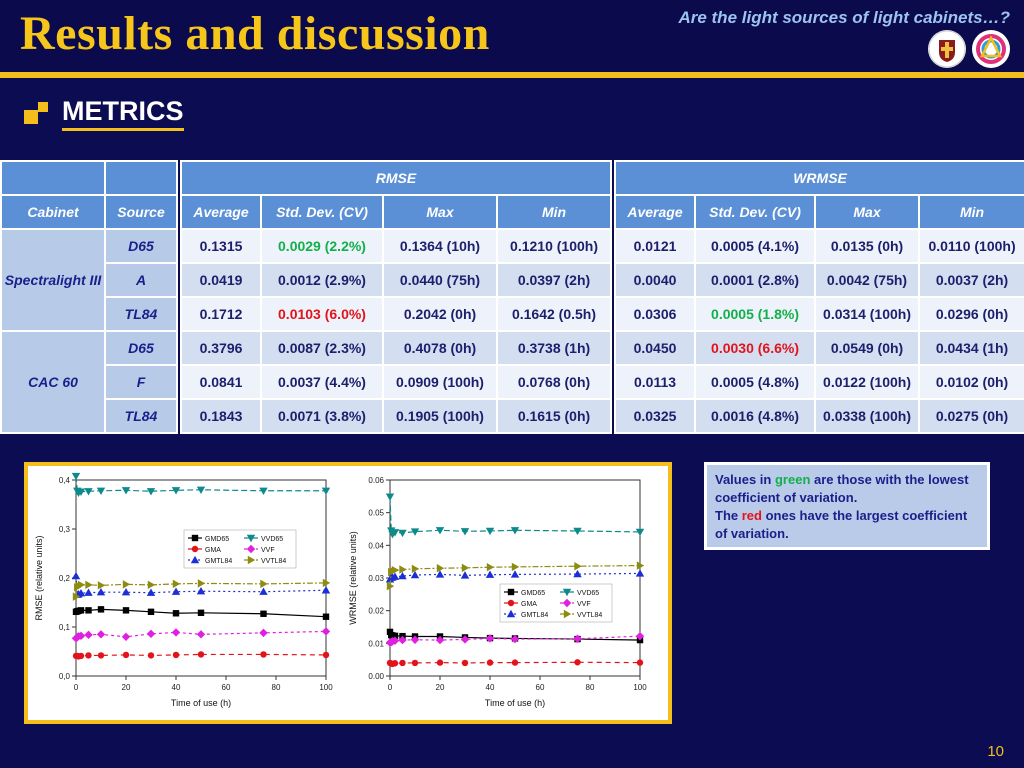 The width and height of the screenshot is (1024, 768). Describe the element at coordinates (268, 550) in the screenshot. I see `chart0-legend-label-3: VVF` at that location.